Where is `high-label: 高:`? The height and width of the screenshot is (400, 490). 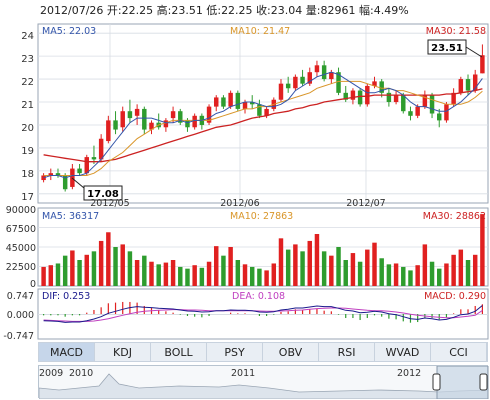 high-label: 高: is located at coordinates (164, 10).